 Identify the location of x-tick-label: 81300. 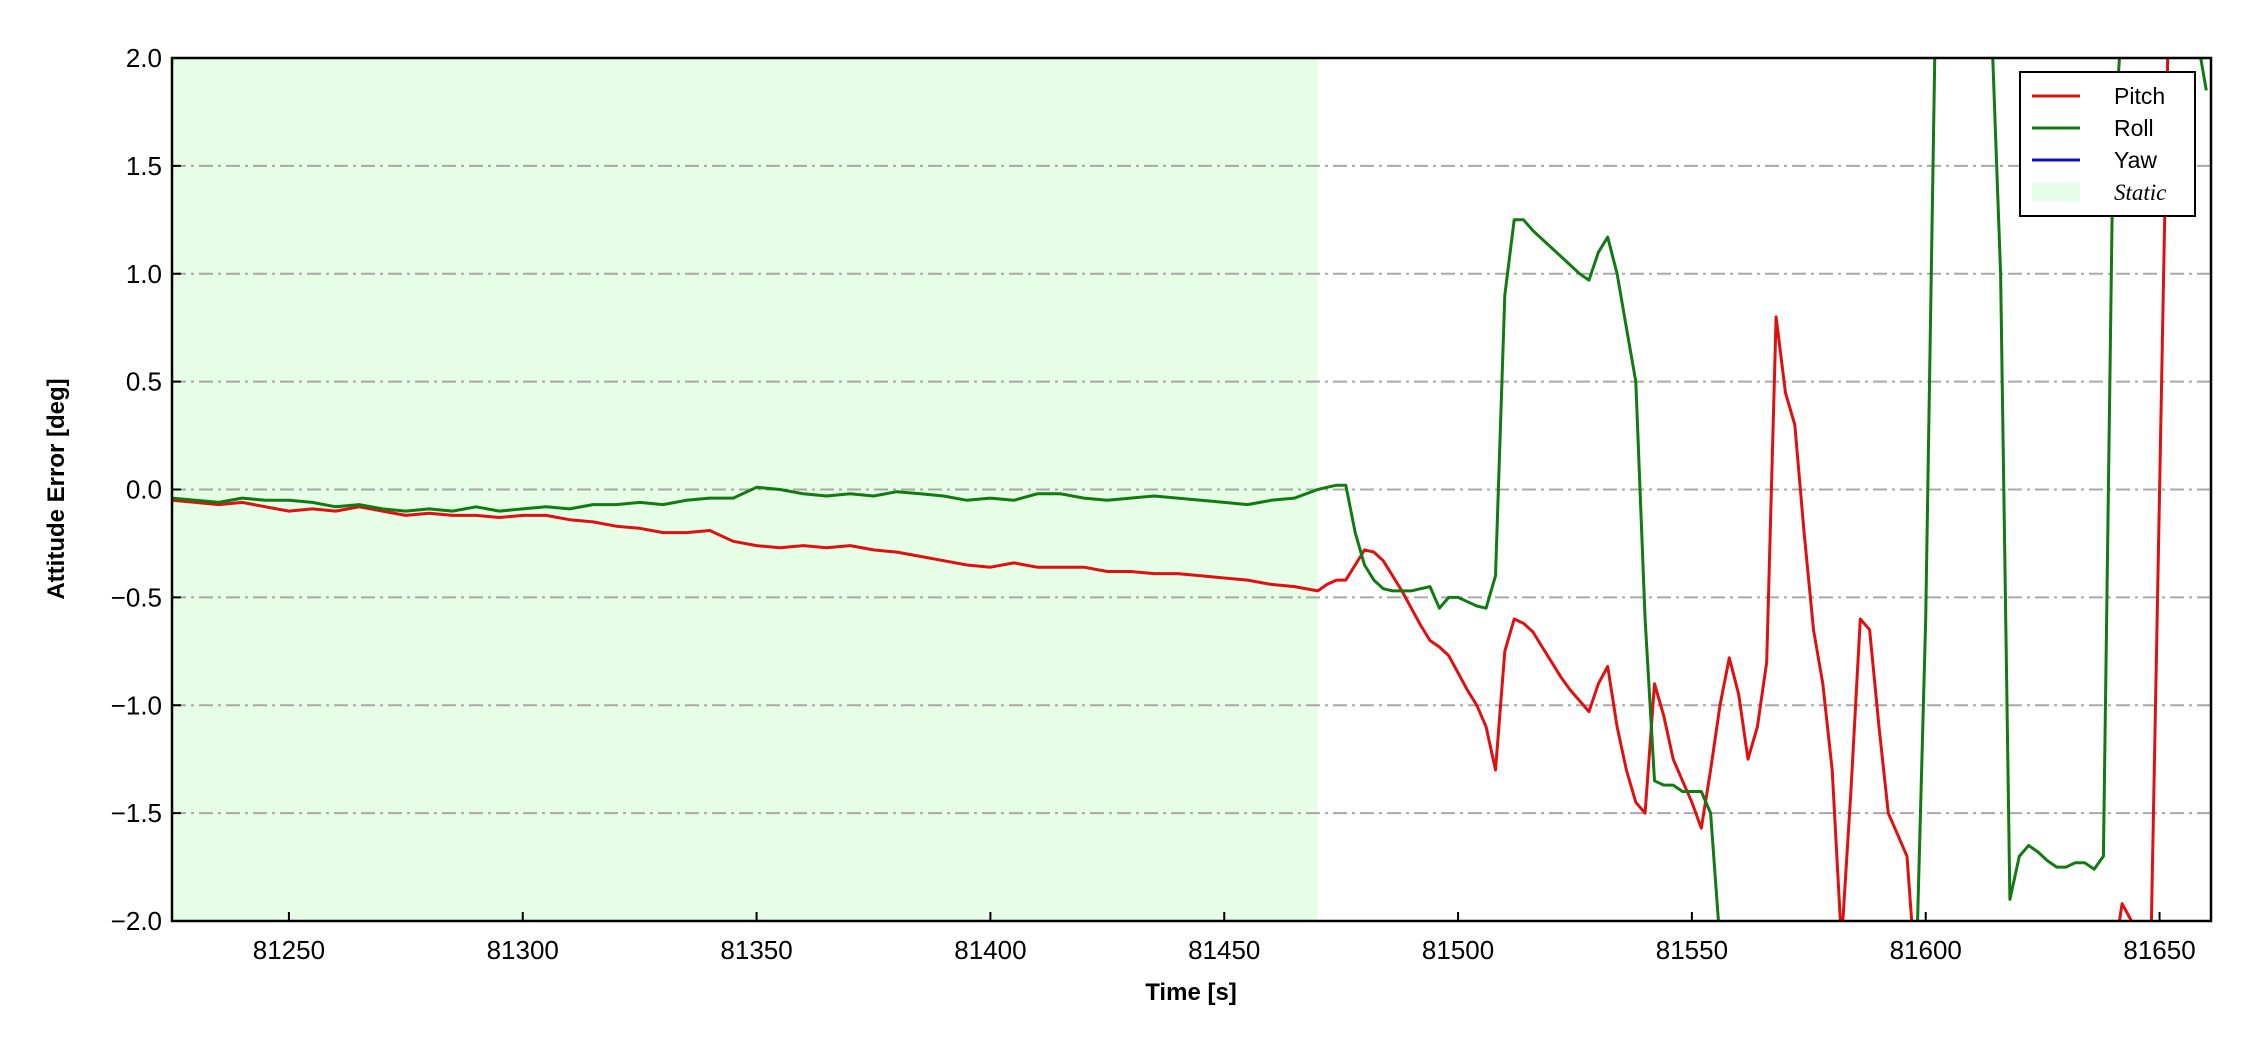
(523, 950).